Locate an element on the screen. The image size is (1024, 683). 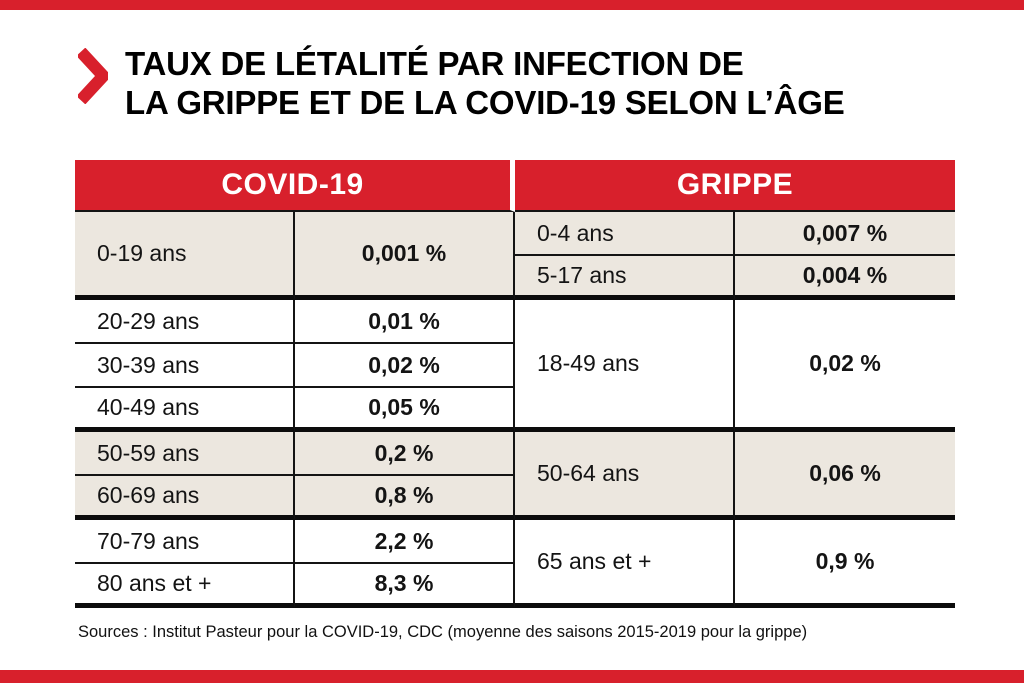
top-red-bar is located at coordinates (512, 5).